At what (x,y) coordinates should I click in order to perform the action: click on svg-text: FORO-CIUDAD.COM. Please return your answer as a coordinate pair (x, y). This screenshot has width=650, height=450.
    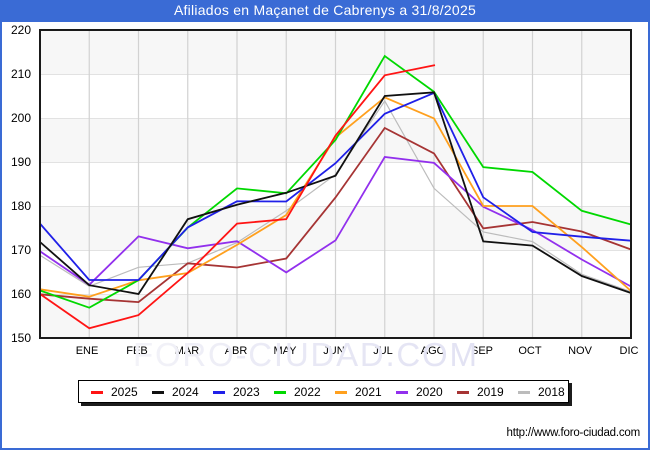
    Looking at the image, I should click on (305, 354).